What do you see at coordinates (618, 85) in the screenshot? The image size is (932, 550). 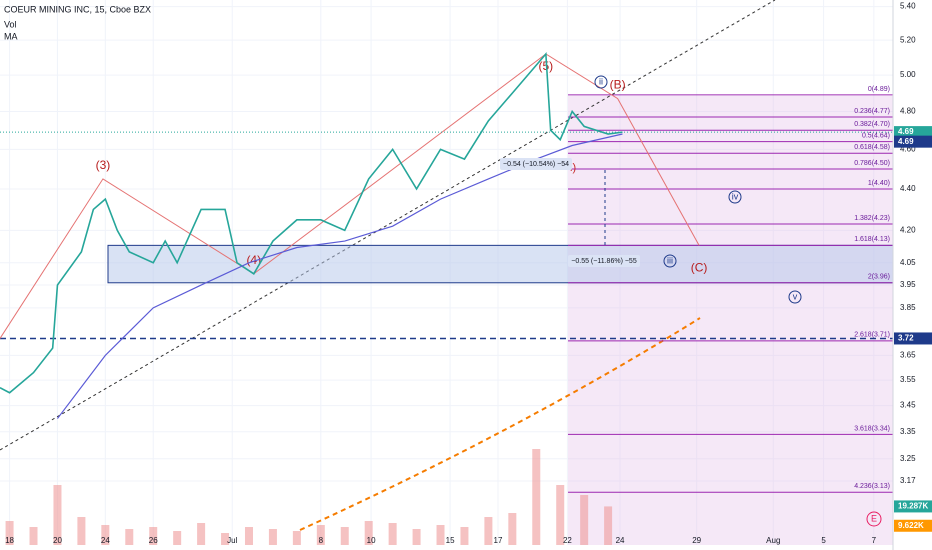 I see `wave-label: (B)` at bounding box center [618, 85].